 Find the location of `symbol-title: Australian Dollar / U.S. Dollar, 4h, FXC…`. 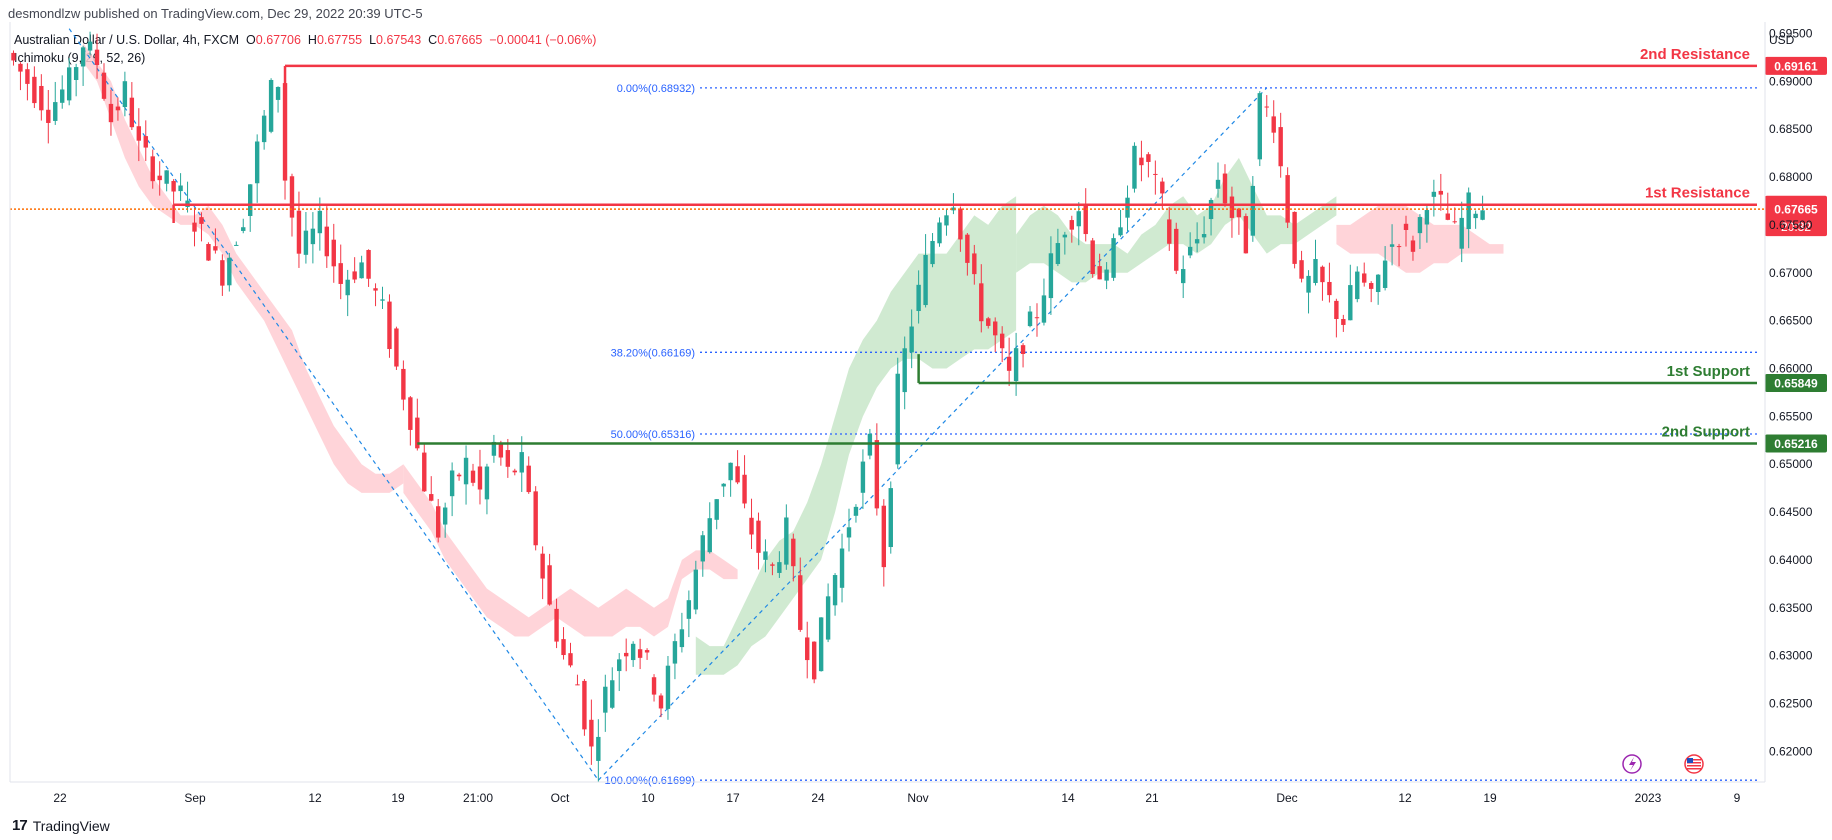

symbol-title: Australian Dollar / U.S. Dollar, 4h, FXC… is located at coordinates (127, 40).